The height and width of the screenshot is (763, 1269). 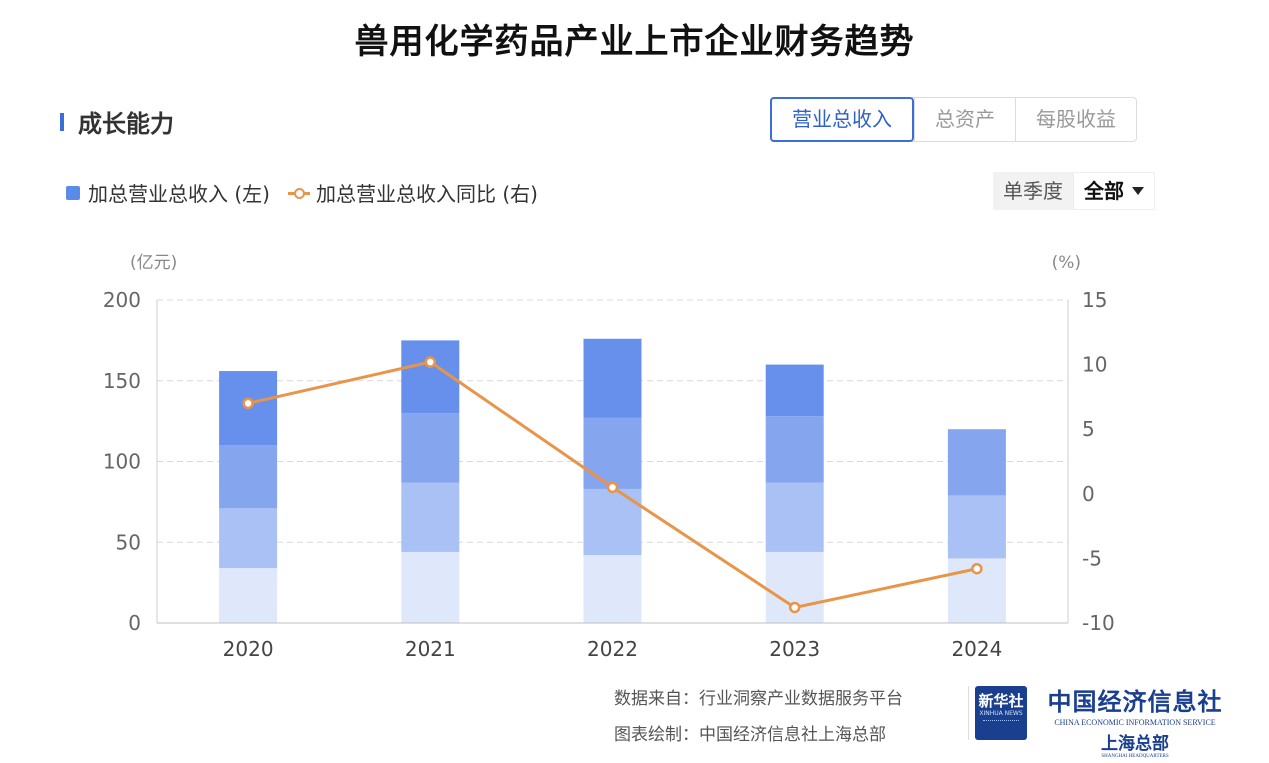 I want to click on metric-tabs: 营业总收入 总资产 每股收益, so click(x=953, y=119).